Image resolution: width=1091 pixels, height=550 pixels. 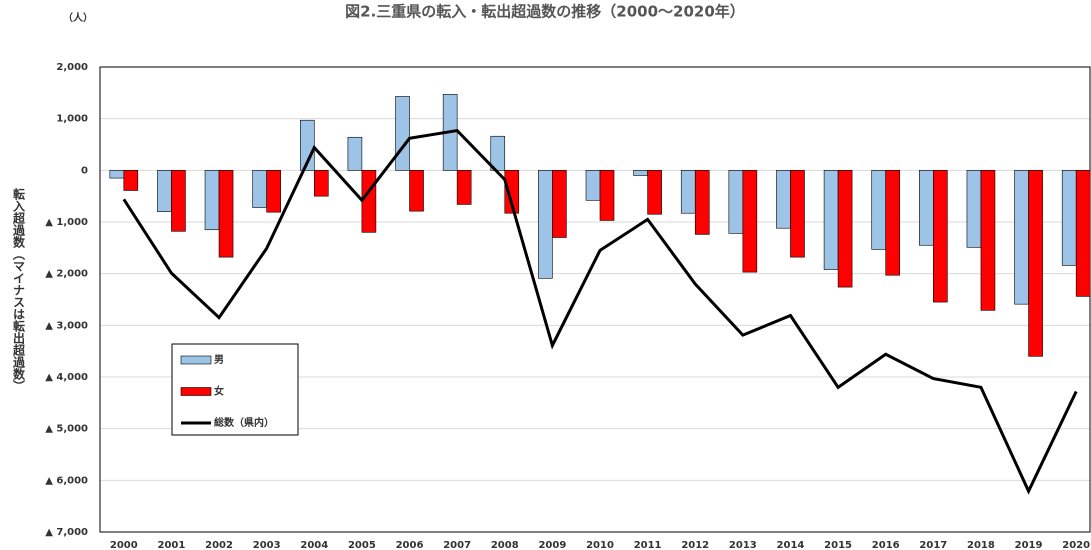 I want to click on x-tick-label: 2014, so click(x=791, y=545).